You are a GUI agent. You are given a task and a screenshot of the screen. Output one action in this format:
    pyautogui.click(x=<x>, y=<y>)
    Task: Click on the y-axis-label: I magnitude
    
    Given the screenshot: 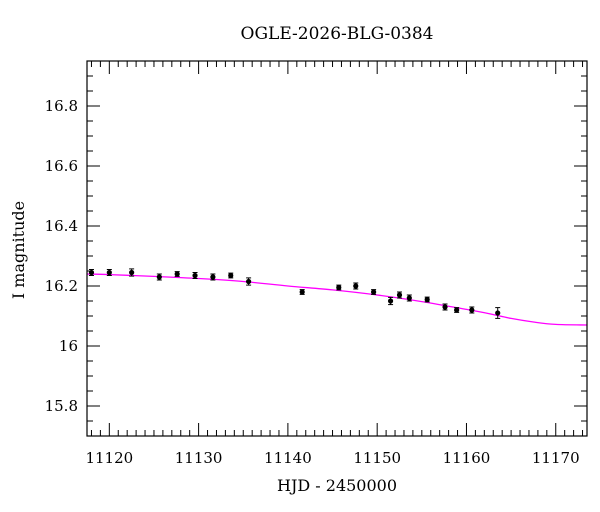 What is the action you would take?
    pyautogui.click(x=18, y=250)
    